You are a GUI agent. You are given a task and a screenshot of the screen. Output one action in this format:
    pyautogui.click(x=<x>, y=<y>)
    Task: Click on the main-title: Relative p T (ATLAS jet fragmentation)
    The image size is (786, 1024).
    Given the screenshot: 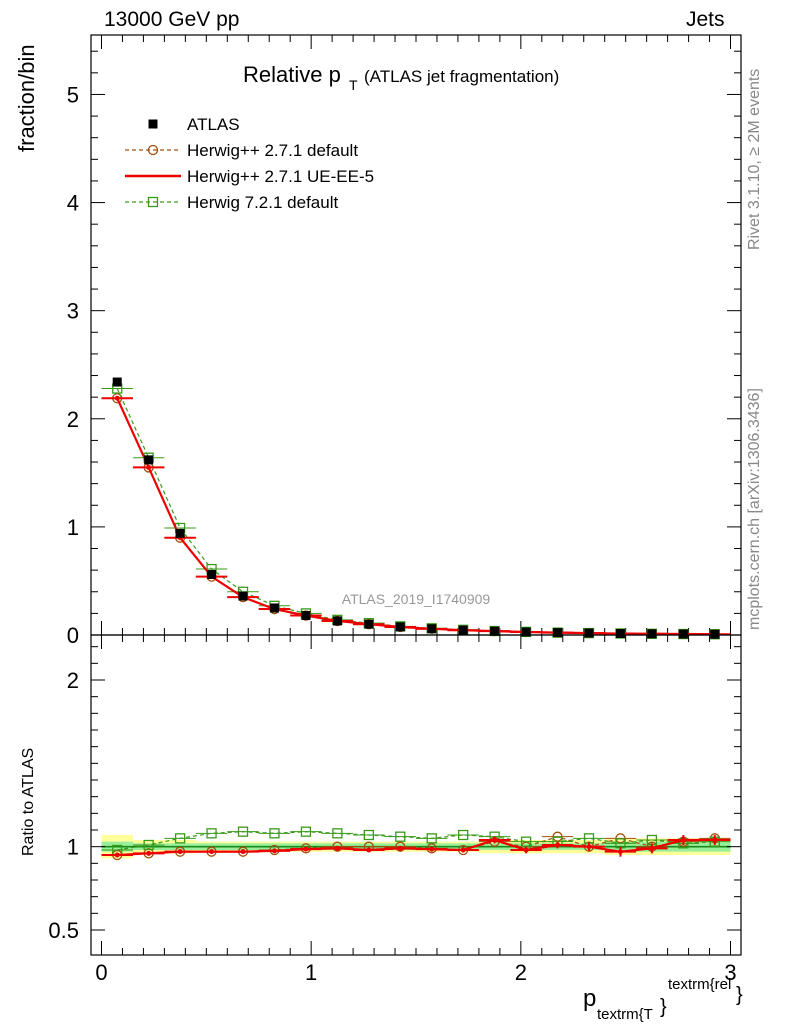 What is the action you would take?
    pyautogui.click(x=401, y=77)
    